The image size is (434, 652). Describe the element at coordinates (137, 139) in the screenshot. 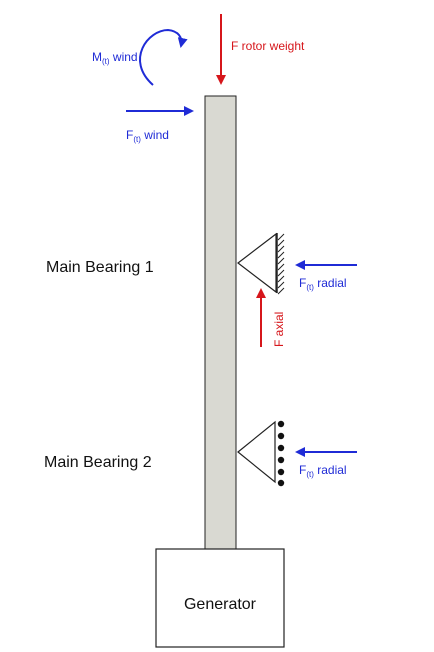

I see `force-wind-subscript: (t)` at that location.